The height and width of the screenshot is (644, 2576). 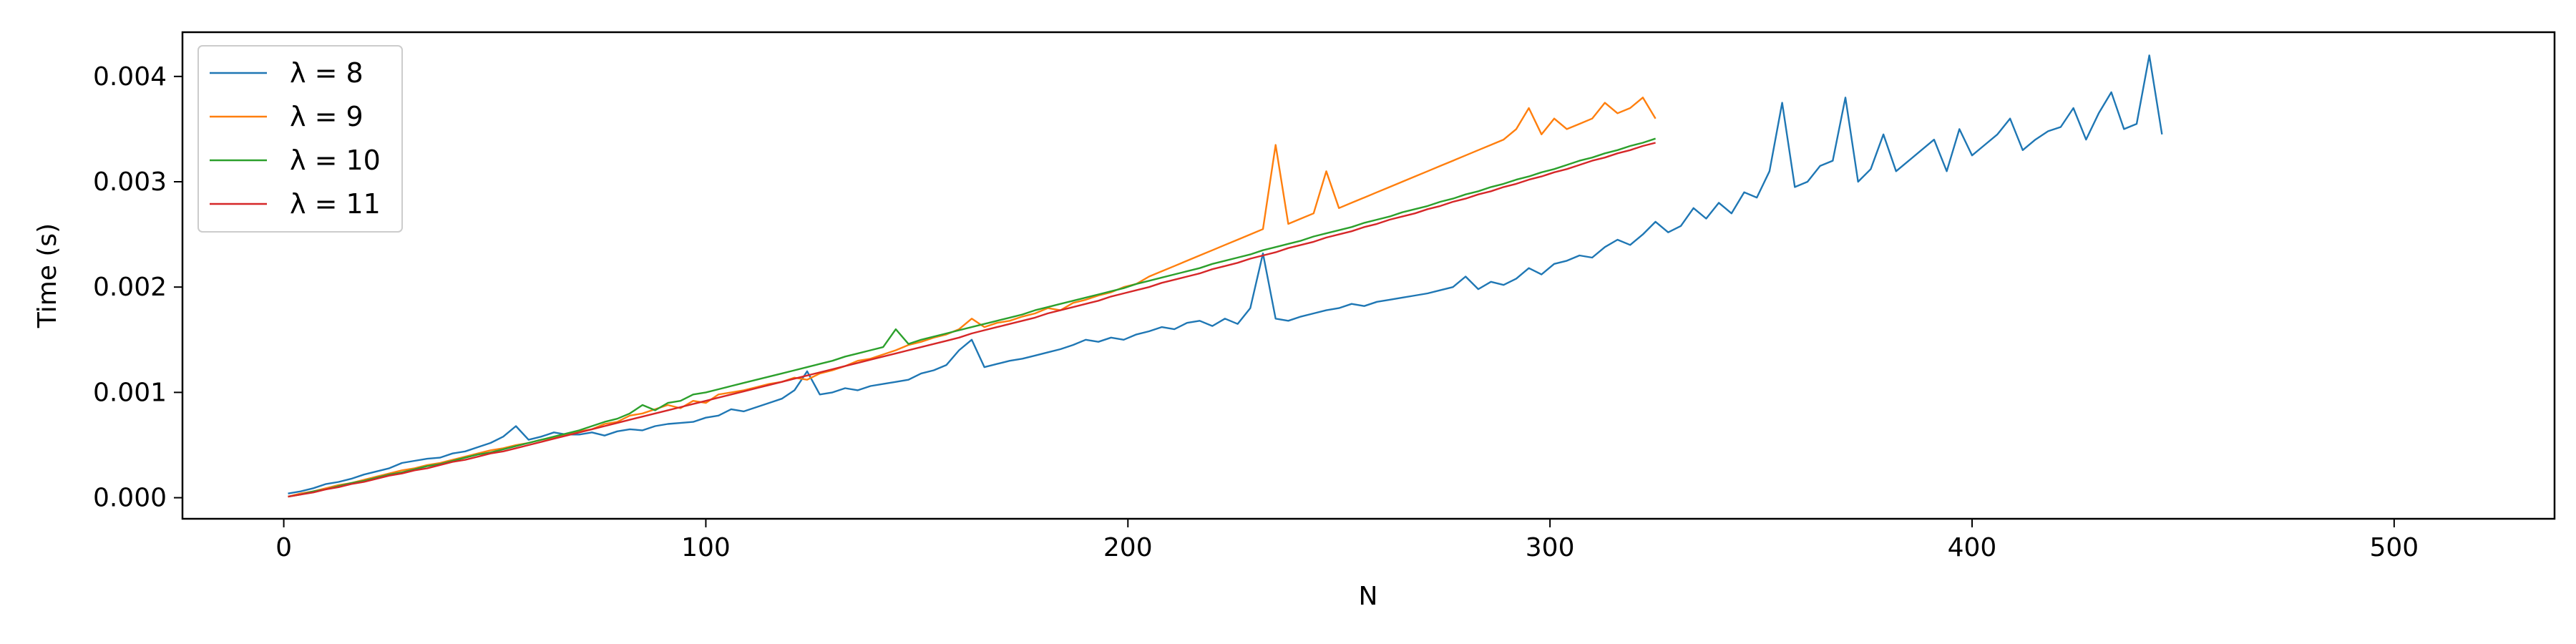 What do you see at coordinates (706, 547) in the screenshot?
I see `x-tick-label: 100` at bounding box center [706, 547].